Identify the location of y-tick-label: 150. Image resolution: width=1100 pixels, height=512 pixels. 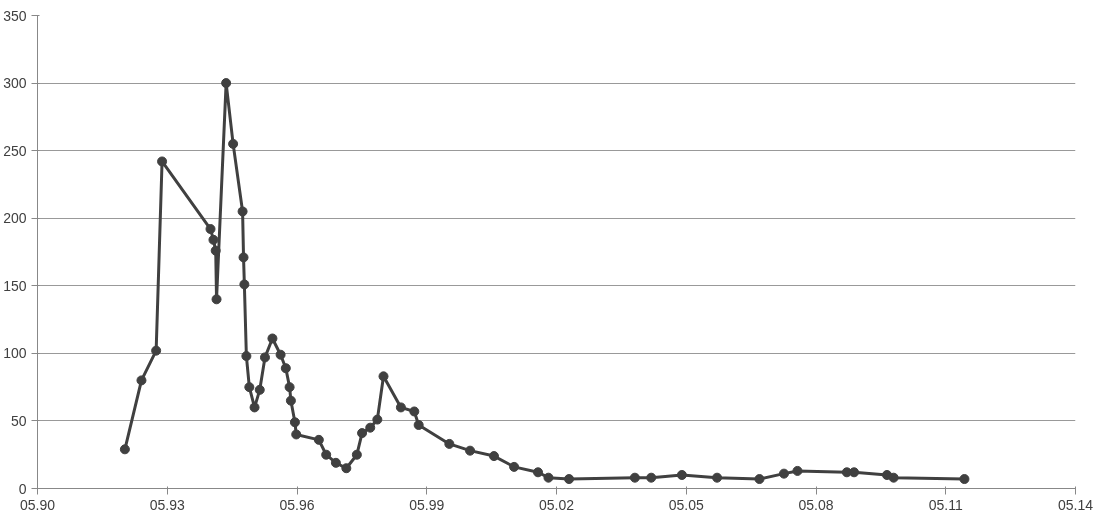
(15, 285).